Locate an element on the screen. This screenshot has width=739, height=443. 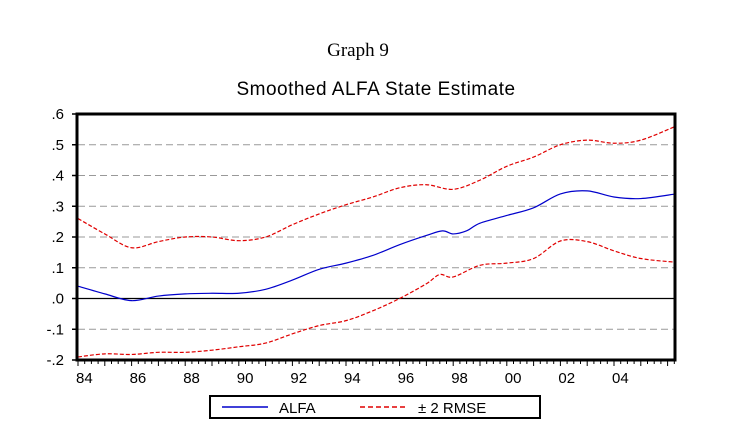
x-tick-label: 02 is located at coordinates (566, 378).